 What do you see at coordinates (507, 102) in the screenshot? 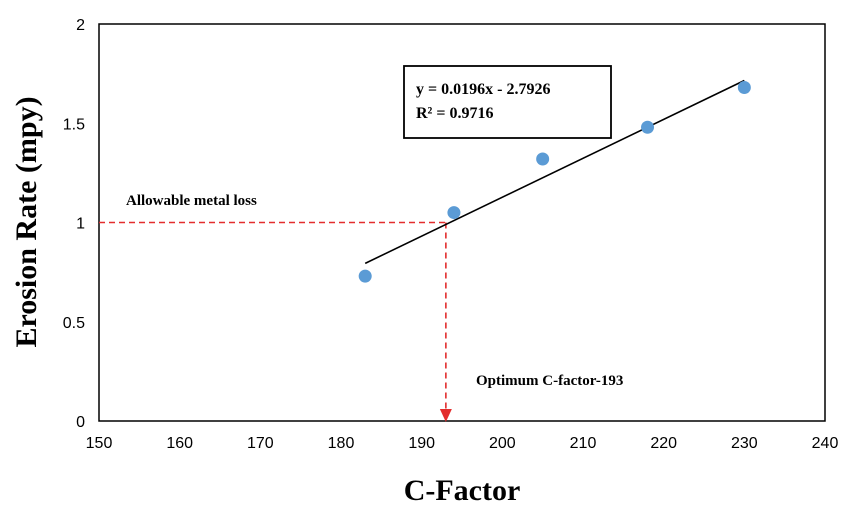
I see `equation-box` at bounding box center [507, 102].